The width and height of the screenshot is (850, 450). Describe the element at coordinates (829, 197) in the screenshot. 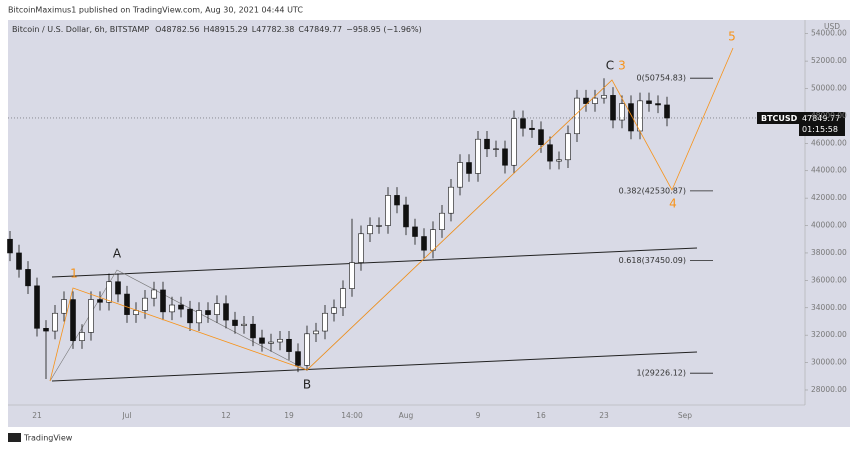

I see `y-tick-label: 42000.00` at that location.